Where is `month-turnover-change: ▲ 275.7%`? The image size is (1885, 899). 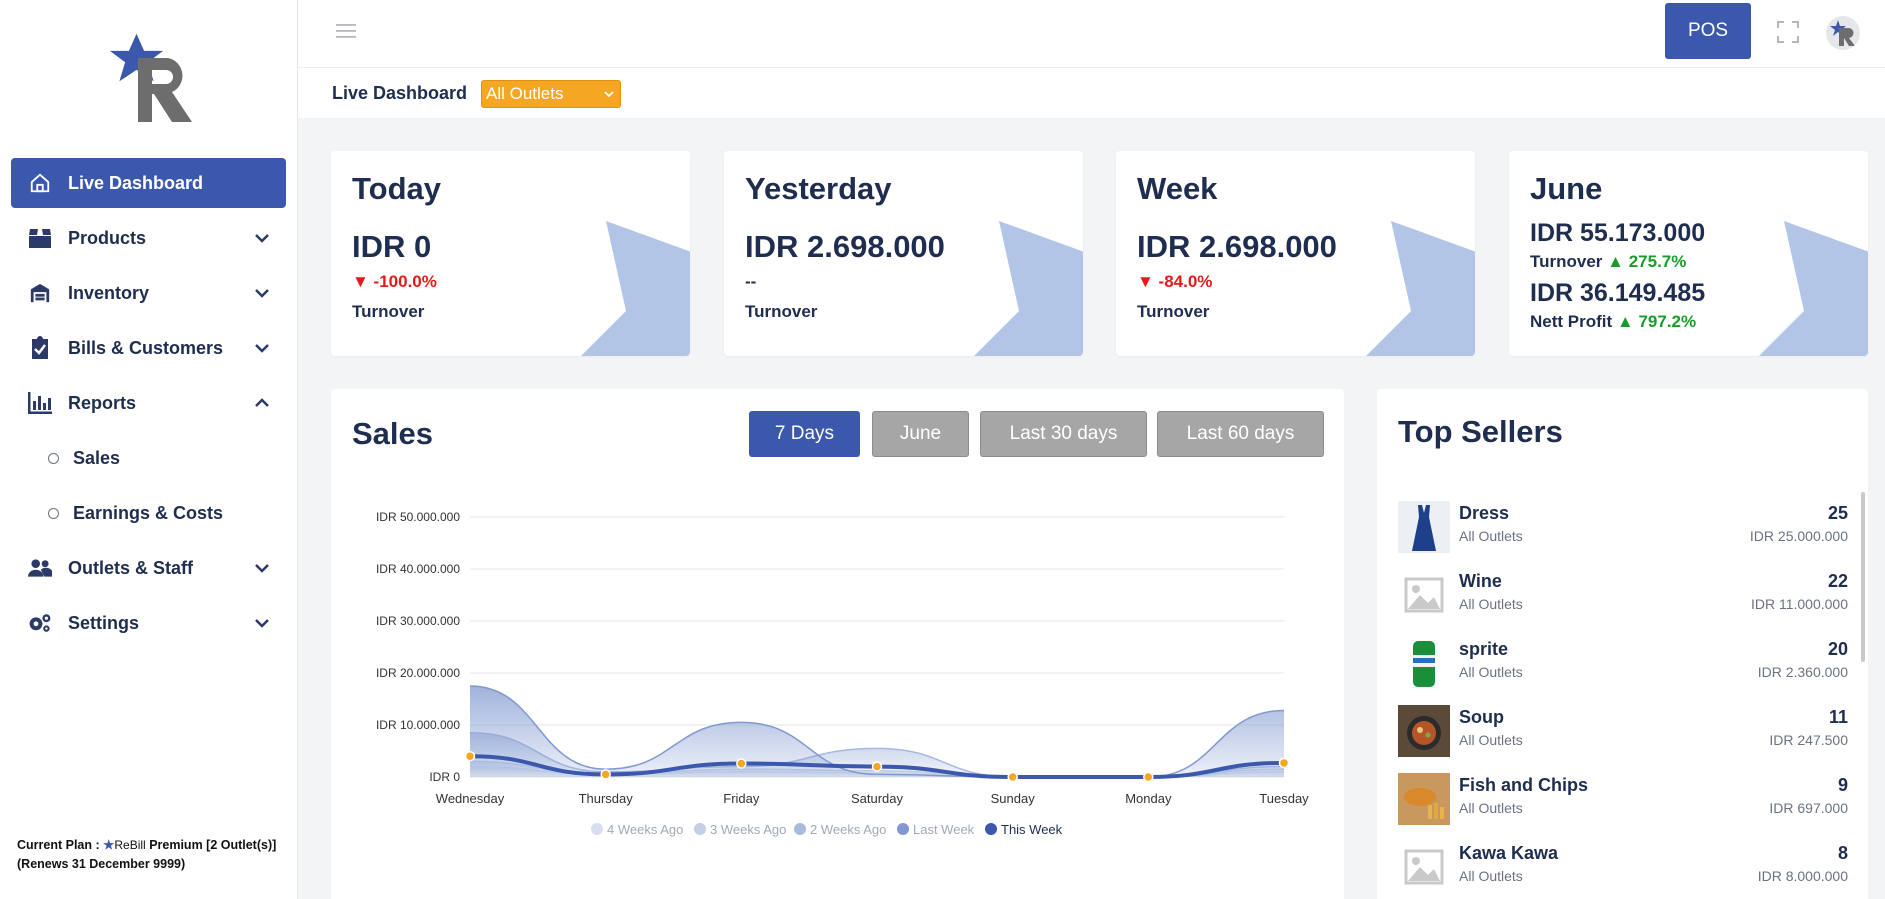
month-turnover-change: ▲ 275.7% is located at coordinates (1647, 261).